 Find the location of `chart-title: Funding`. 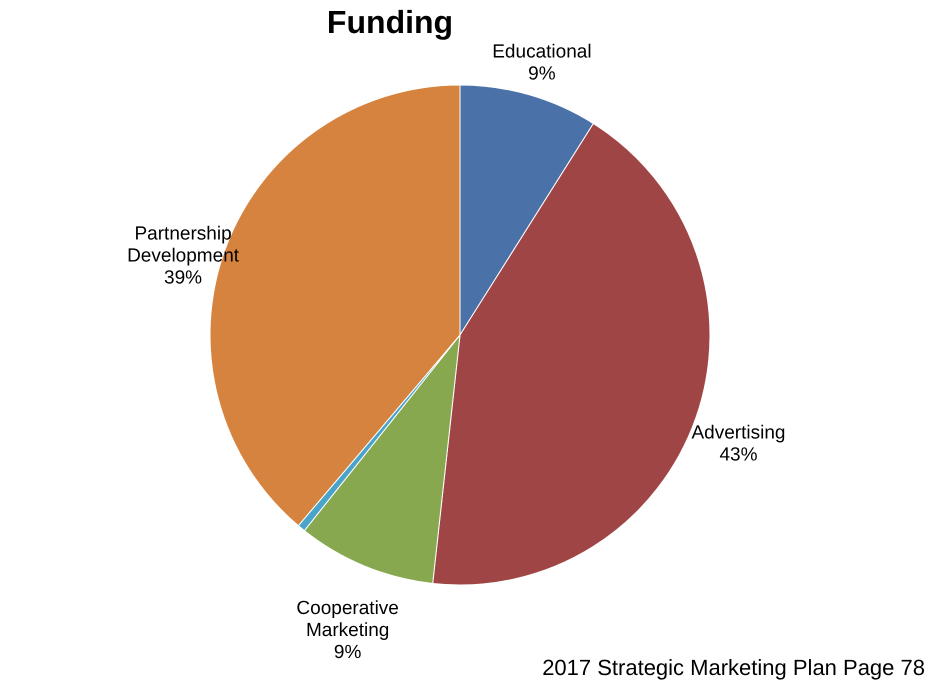

chart-title: Funding is located at coordinates (390, 22).